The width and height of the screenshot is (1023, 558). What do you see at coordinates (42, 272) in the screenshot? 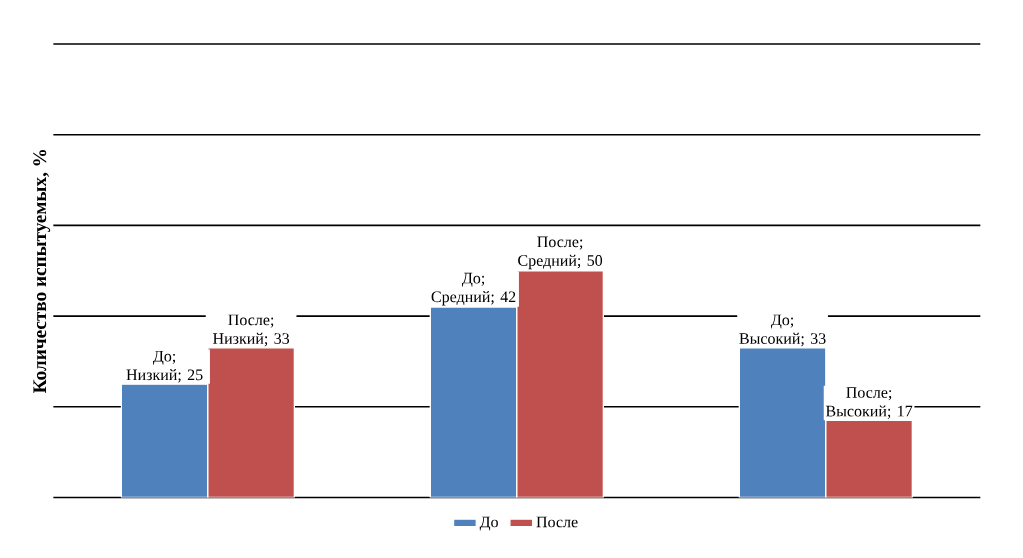
I see `y-axis-title: Количество испытуемых, %` at bounding box center [42, 272].